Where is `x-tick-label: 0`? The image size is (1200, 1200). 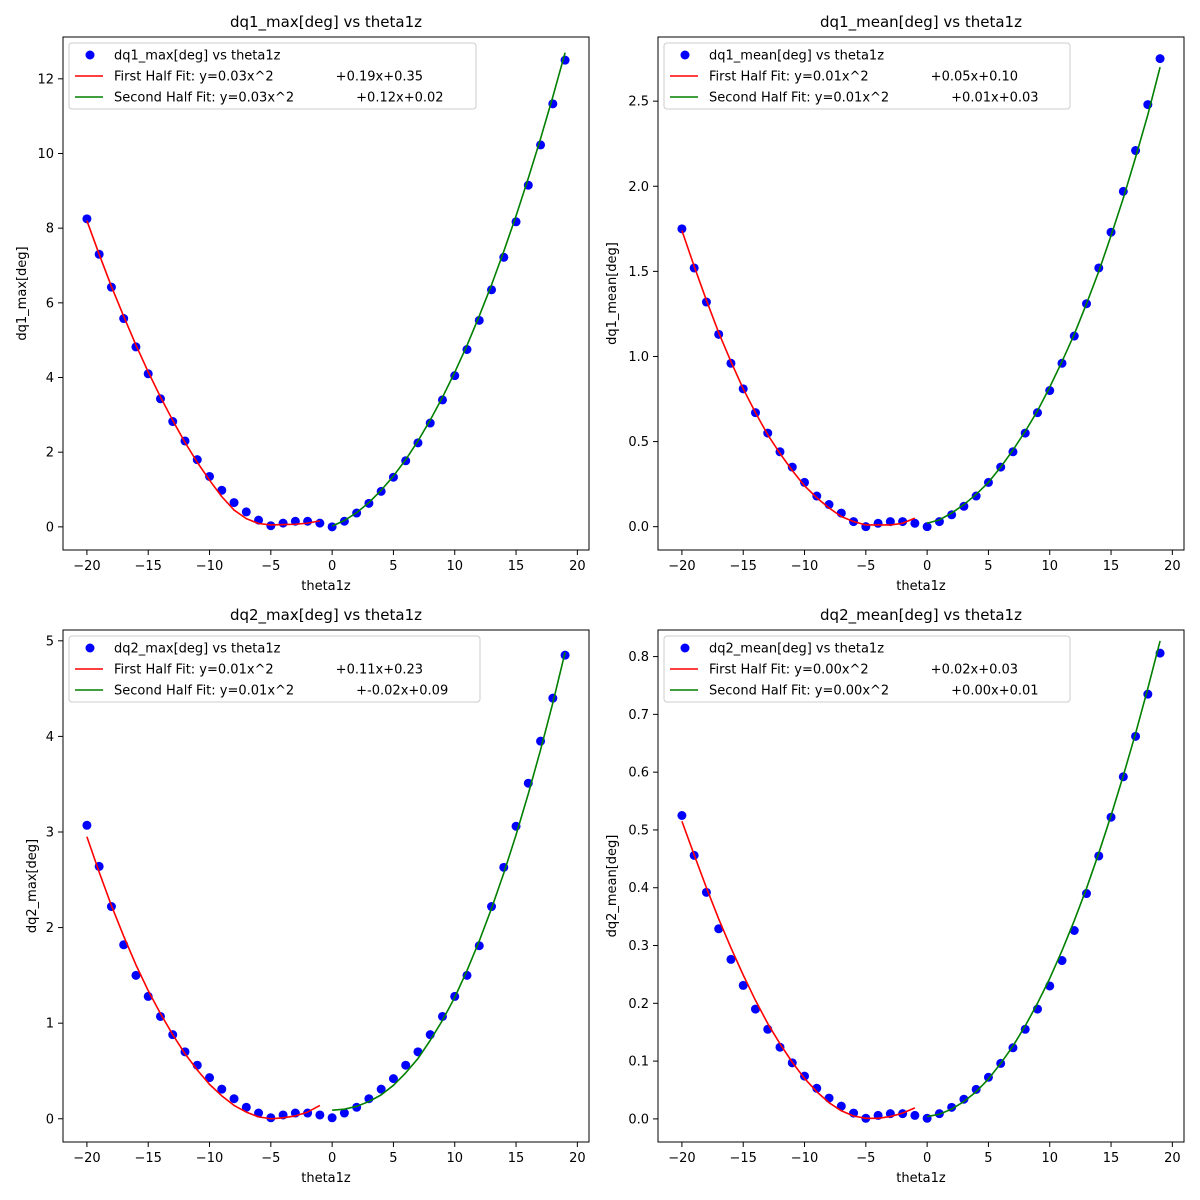
x-tick-label: 0 is located at coordinates (927, 566).